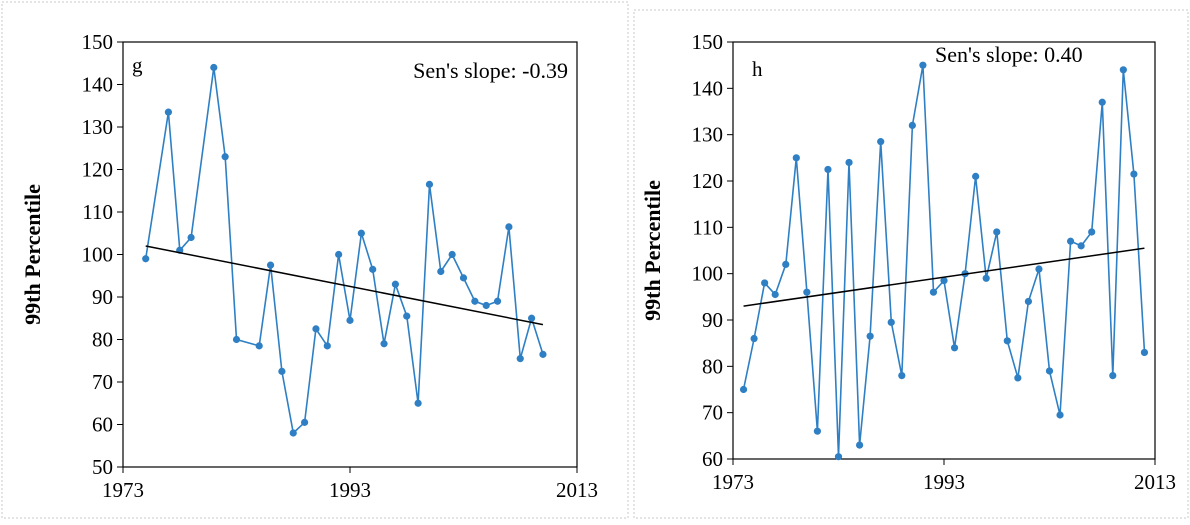  Describe the element at coordinates (102, 340) in the screenshot. I see `y-tick-label: 80` at that location.